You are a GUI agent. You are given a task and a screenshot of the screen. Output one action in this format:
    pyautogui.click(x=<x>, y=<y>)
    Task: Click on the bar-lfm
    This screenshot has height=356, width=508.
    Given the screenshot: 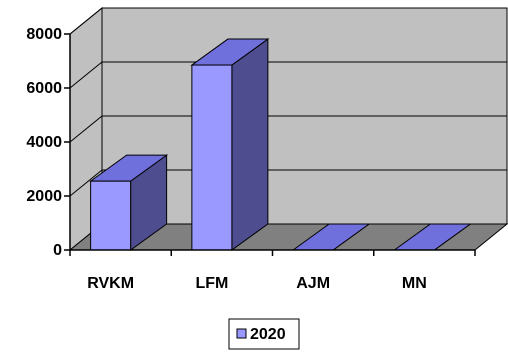 What is the action you would take?
    pyautogui.click(x=230, y=144)
    